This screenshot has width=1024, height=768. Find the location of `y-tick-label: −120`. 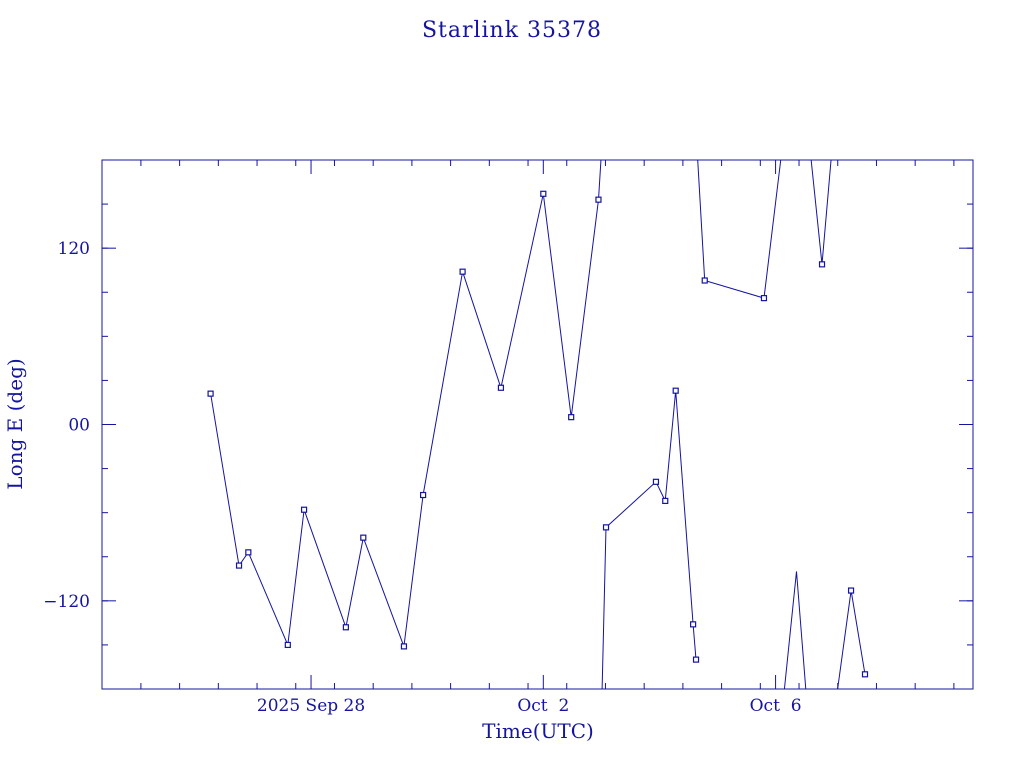

y-tick-label: −120 is located at coordinates (66, 602).